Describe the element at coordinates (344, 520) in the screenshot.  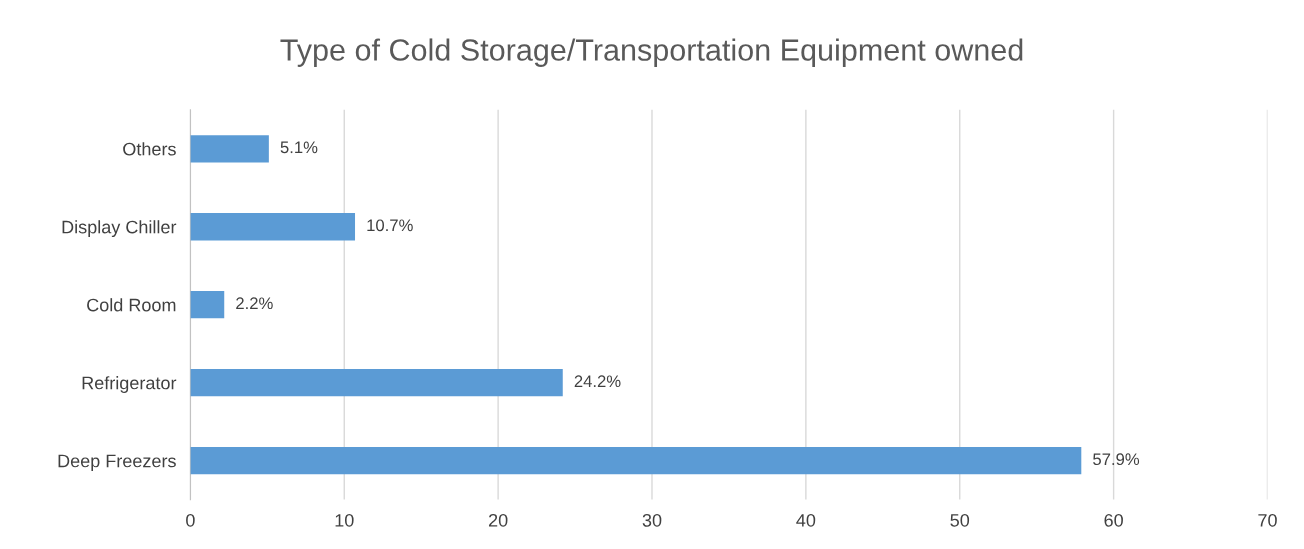
I see `x-tick-label: 10` at that location.